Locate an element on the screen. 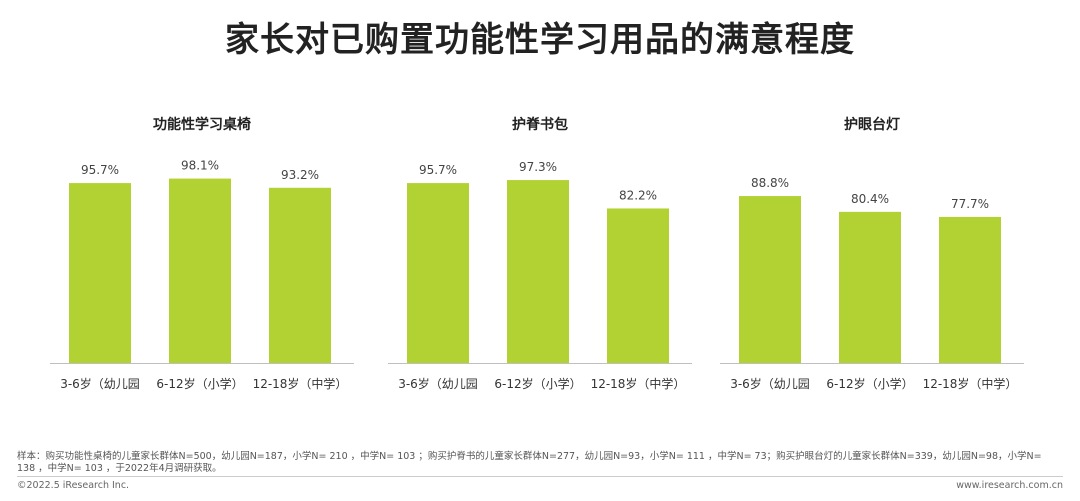 The height and width of the screenshot is (501, 1080). bar-value-label: 77.7% is located at coordinates (970, 204).